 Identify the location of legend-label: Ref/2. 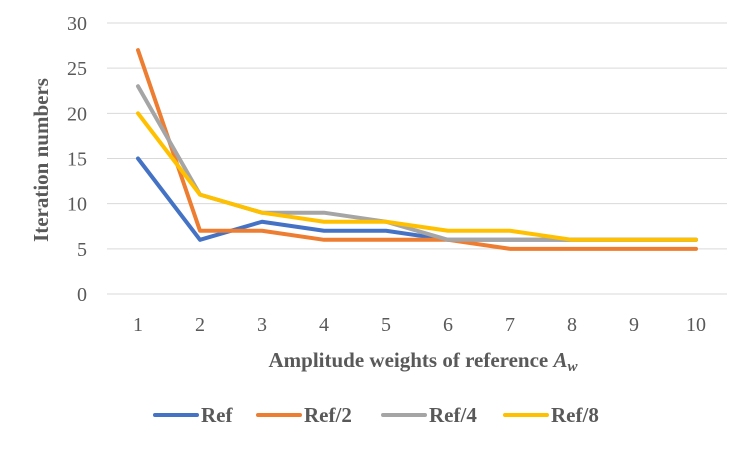
(328, 415).